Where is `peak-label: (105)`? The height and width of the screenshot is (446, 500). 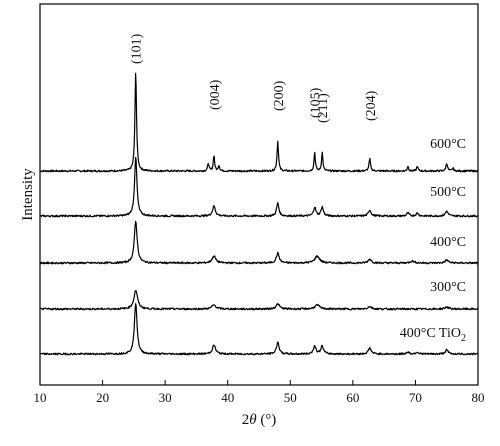
peak-label: (105) is located at coordinates (316, 102).